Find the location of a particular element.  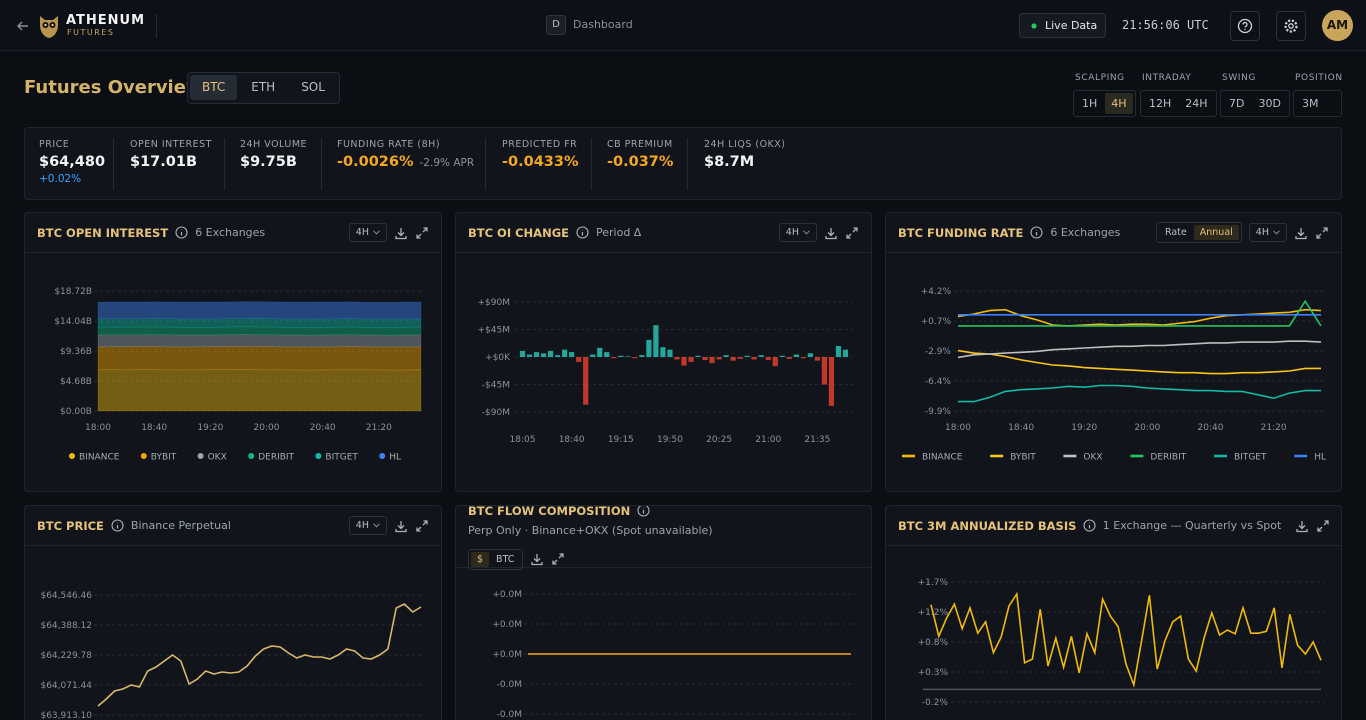

asset-tabs: BTC ETH SOL is located at coordinates (263, 88).